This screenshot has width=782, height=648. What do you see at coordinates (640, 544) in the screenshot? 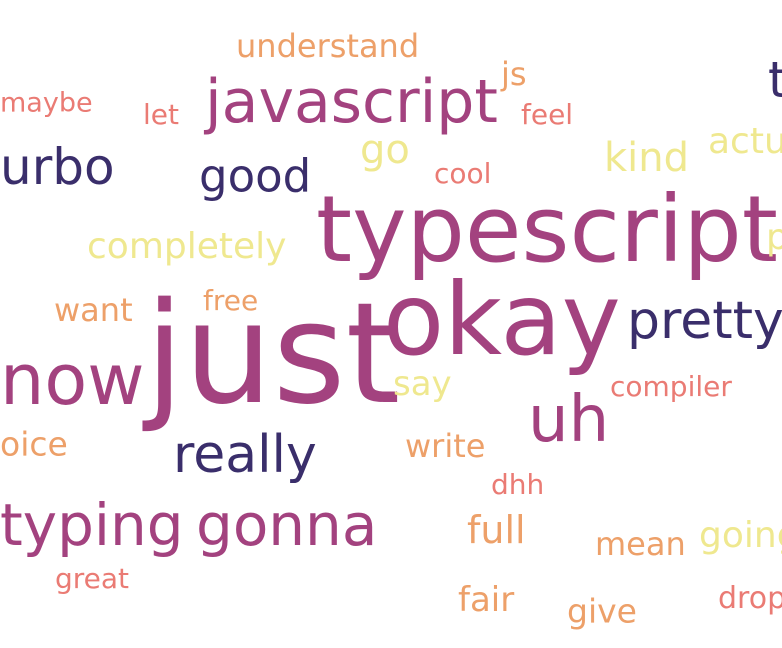
I see `word-mean: mean` at bounding box center [640, 544].